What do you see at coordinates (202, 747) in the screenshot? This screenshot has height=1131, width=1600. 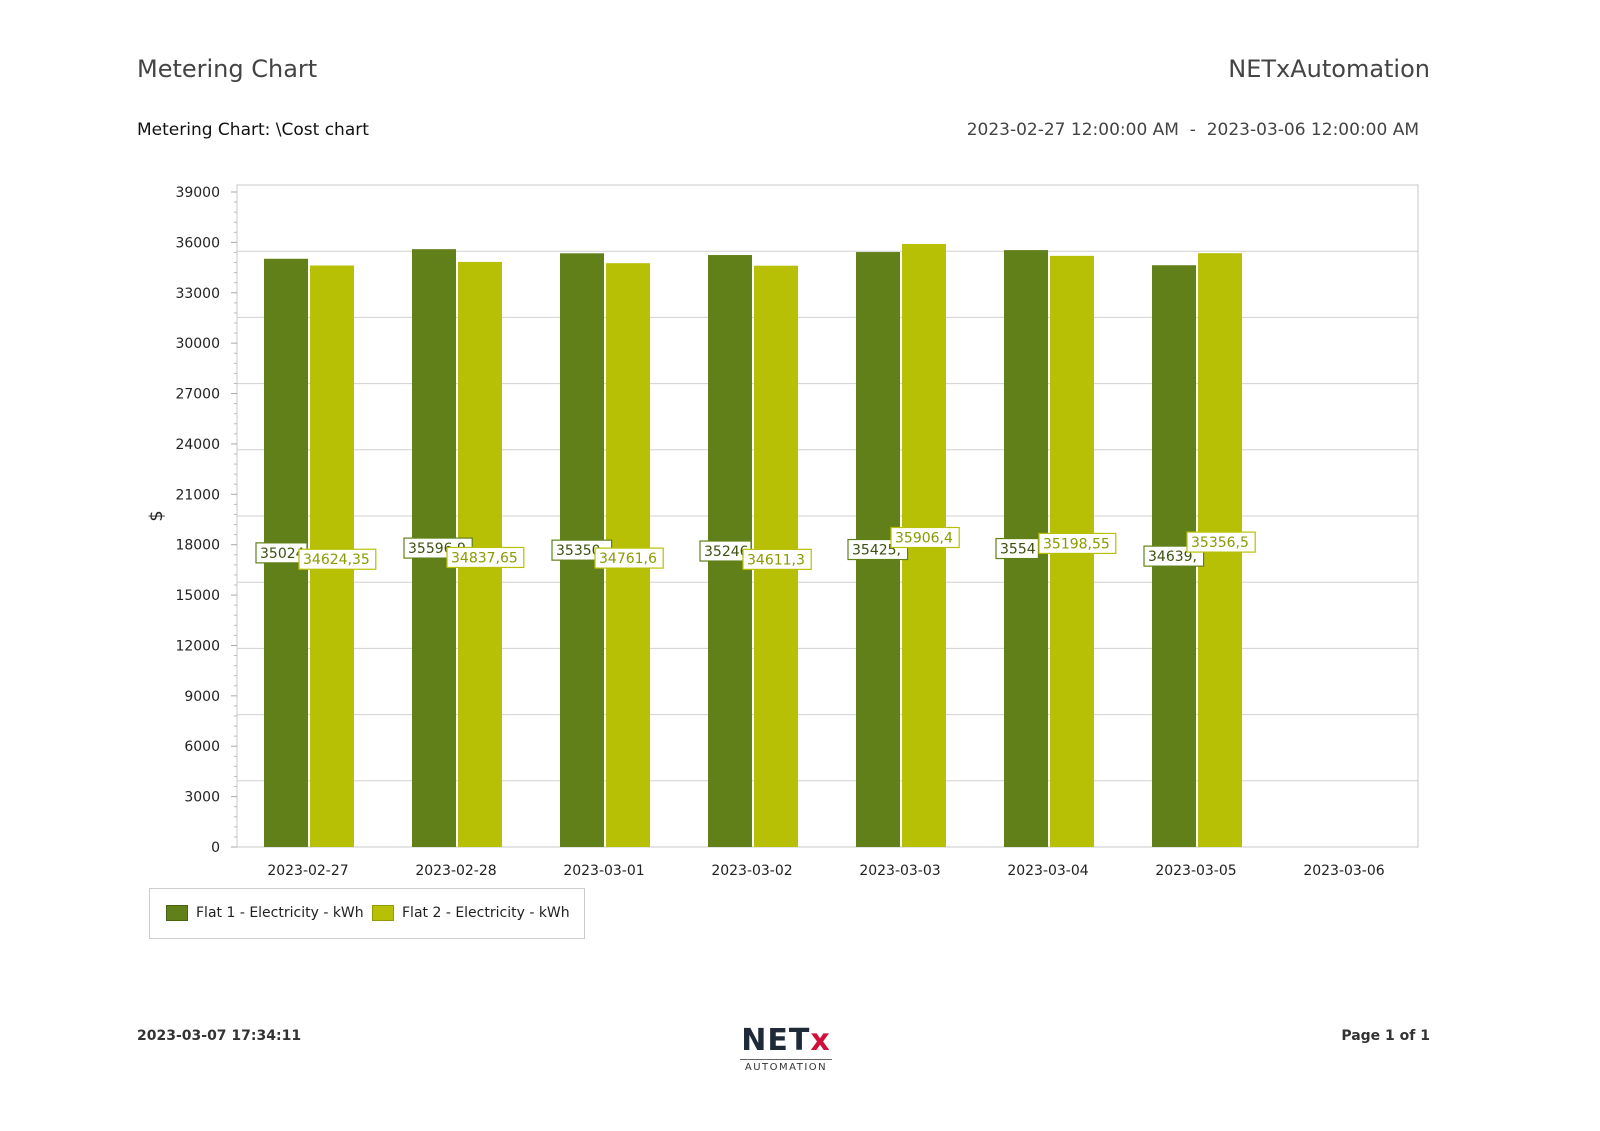 I see `y-tick-label: 6000` at bounding box center [202, 747].